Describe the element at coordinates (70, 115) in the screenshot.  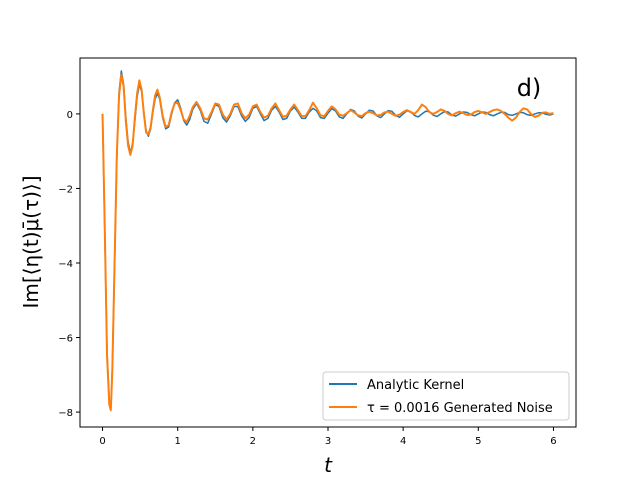
I see `y-tick-label: 0` at that location.